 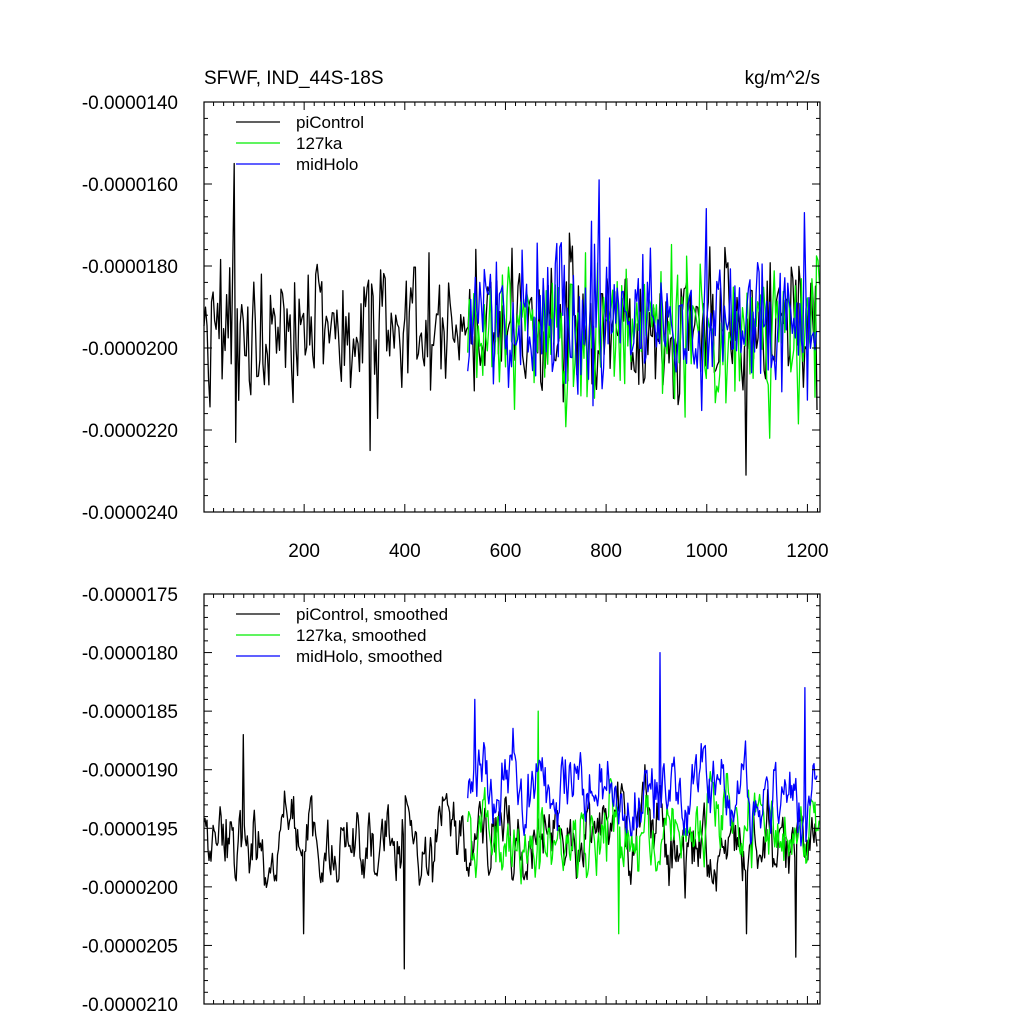 I want to click on y-tick-label: -0.0000160, so click(x=130, y=185).